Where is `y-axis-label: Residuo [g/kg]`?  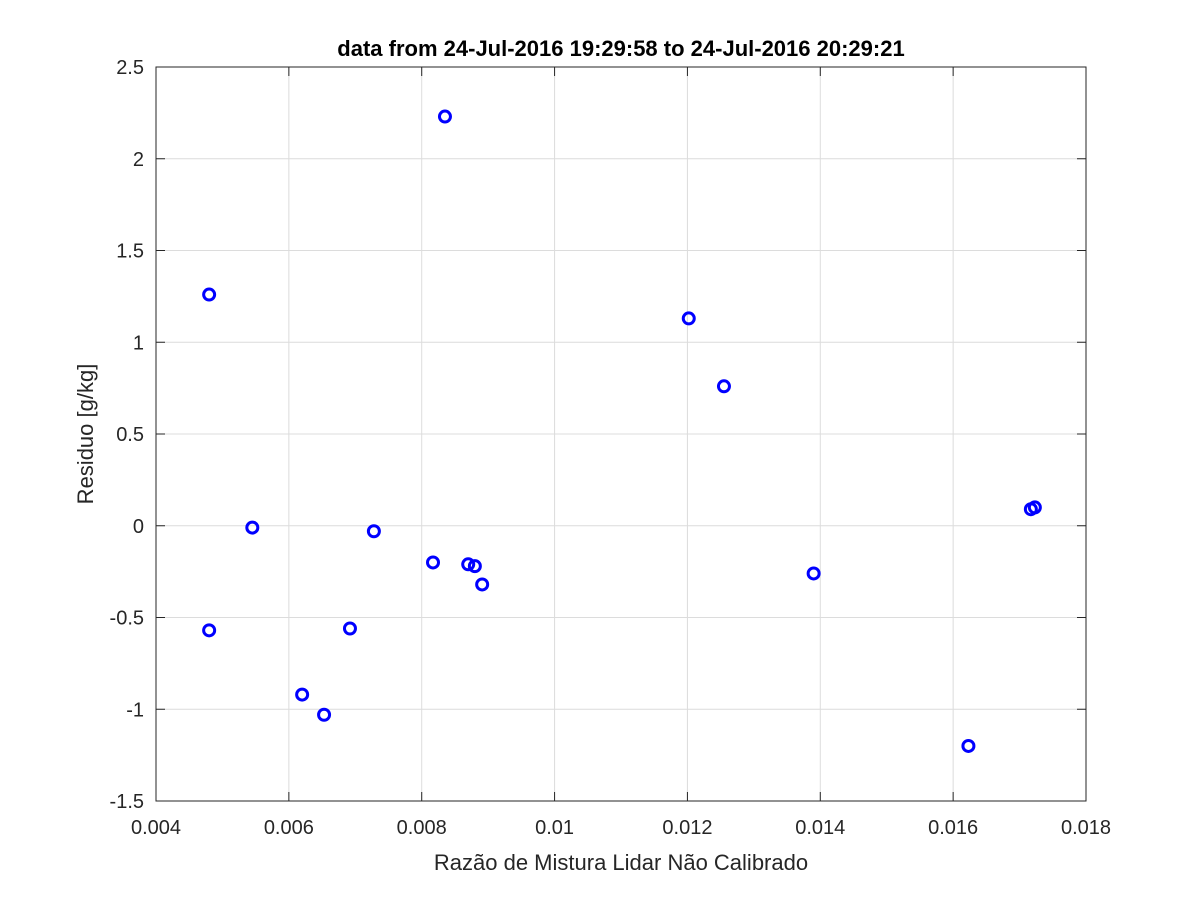 y-axis-label: Residuo [g/kg] is located at coordinates (85, 434).